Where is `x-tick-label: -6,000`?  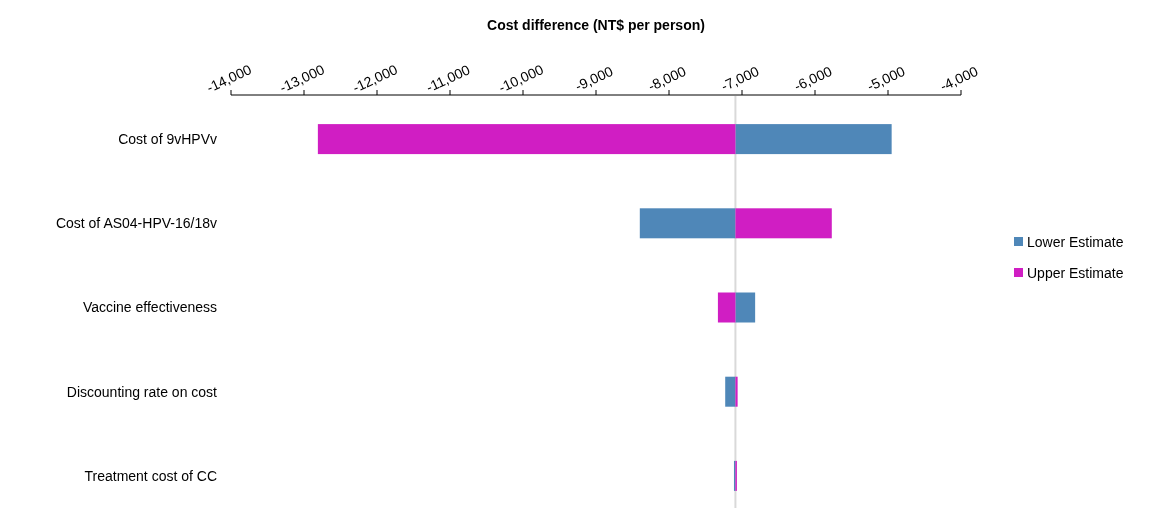
x-tick-label: -6,000 is located at coordinates (813, 78).